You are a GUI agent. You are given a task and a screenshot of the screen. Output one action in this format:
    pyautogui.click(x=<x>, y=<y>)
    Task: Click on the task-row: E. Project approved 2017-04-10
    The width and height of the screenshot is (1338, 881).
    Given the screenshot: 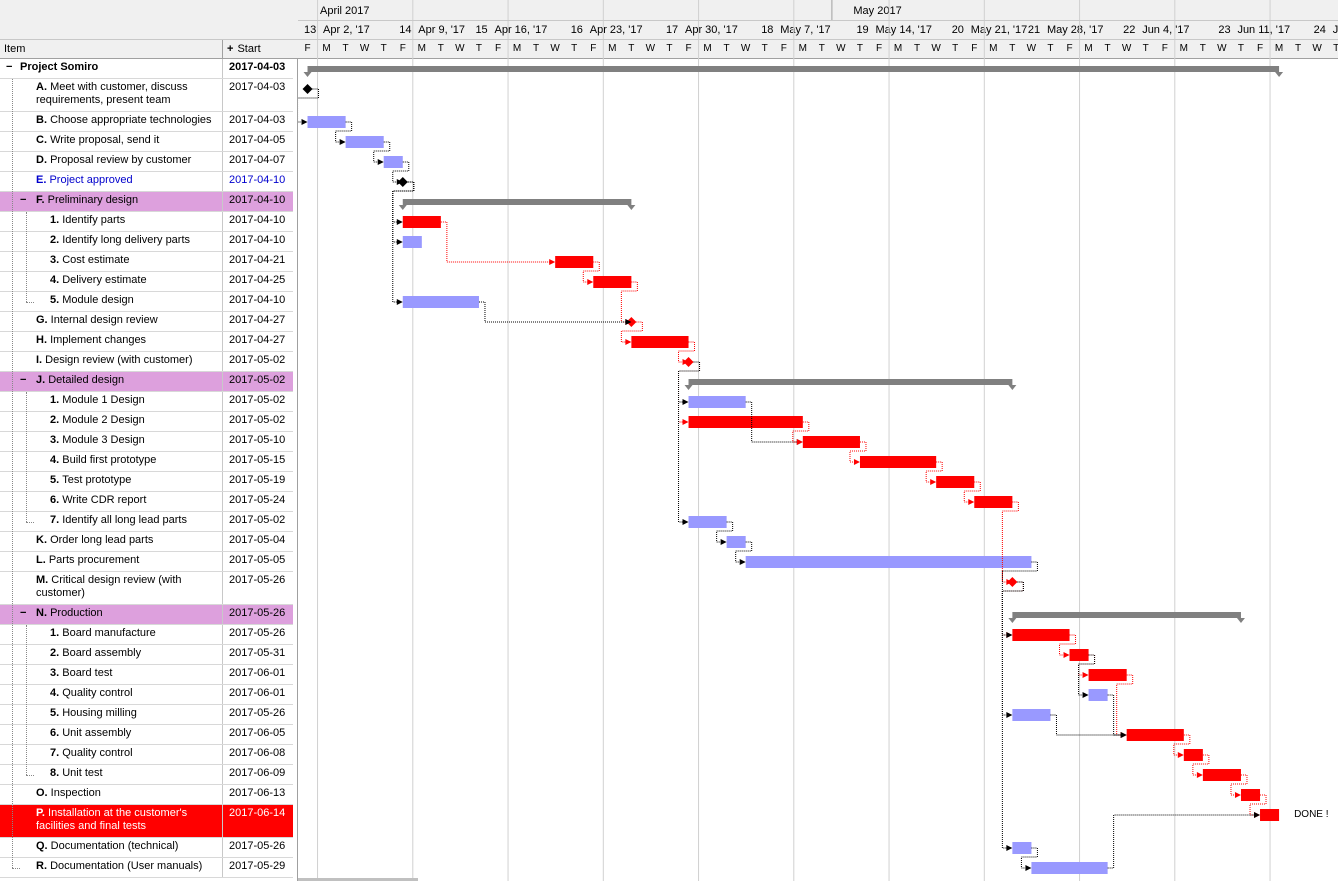 What is the action you would take?
    pyautogui.click(x=146, y=182)
    